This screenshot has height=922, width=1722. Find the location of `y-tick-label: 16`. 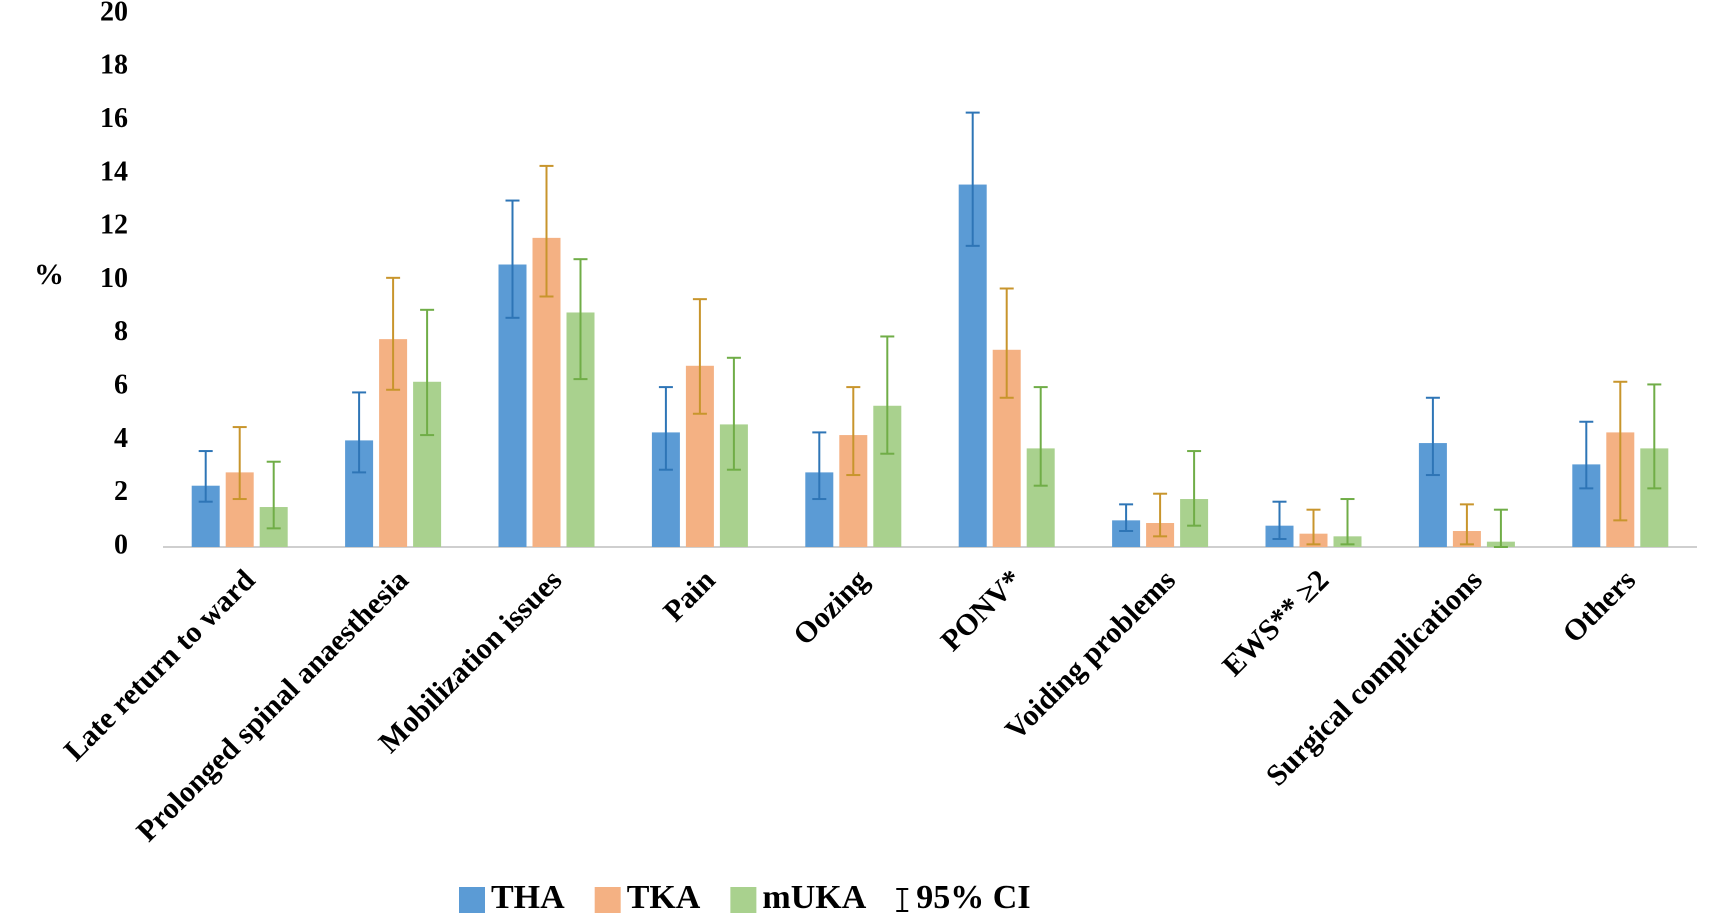

y-tick-label: 16 is located at coordinates (114, 118).